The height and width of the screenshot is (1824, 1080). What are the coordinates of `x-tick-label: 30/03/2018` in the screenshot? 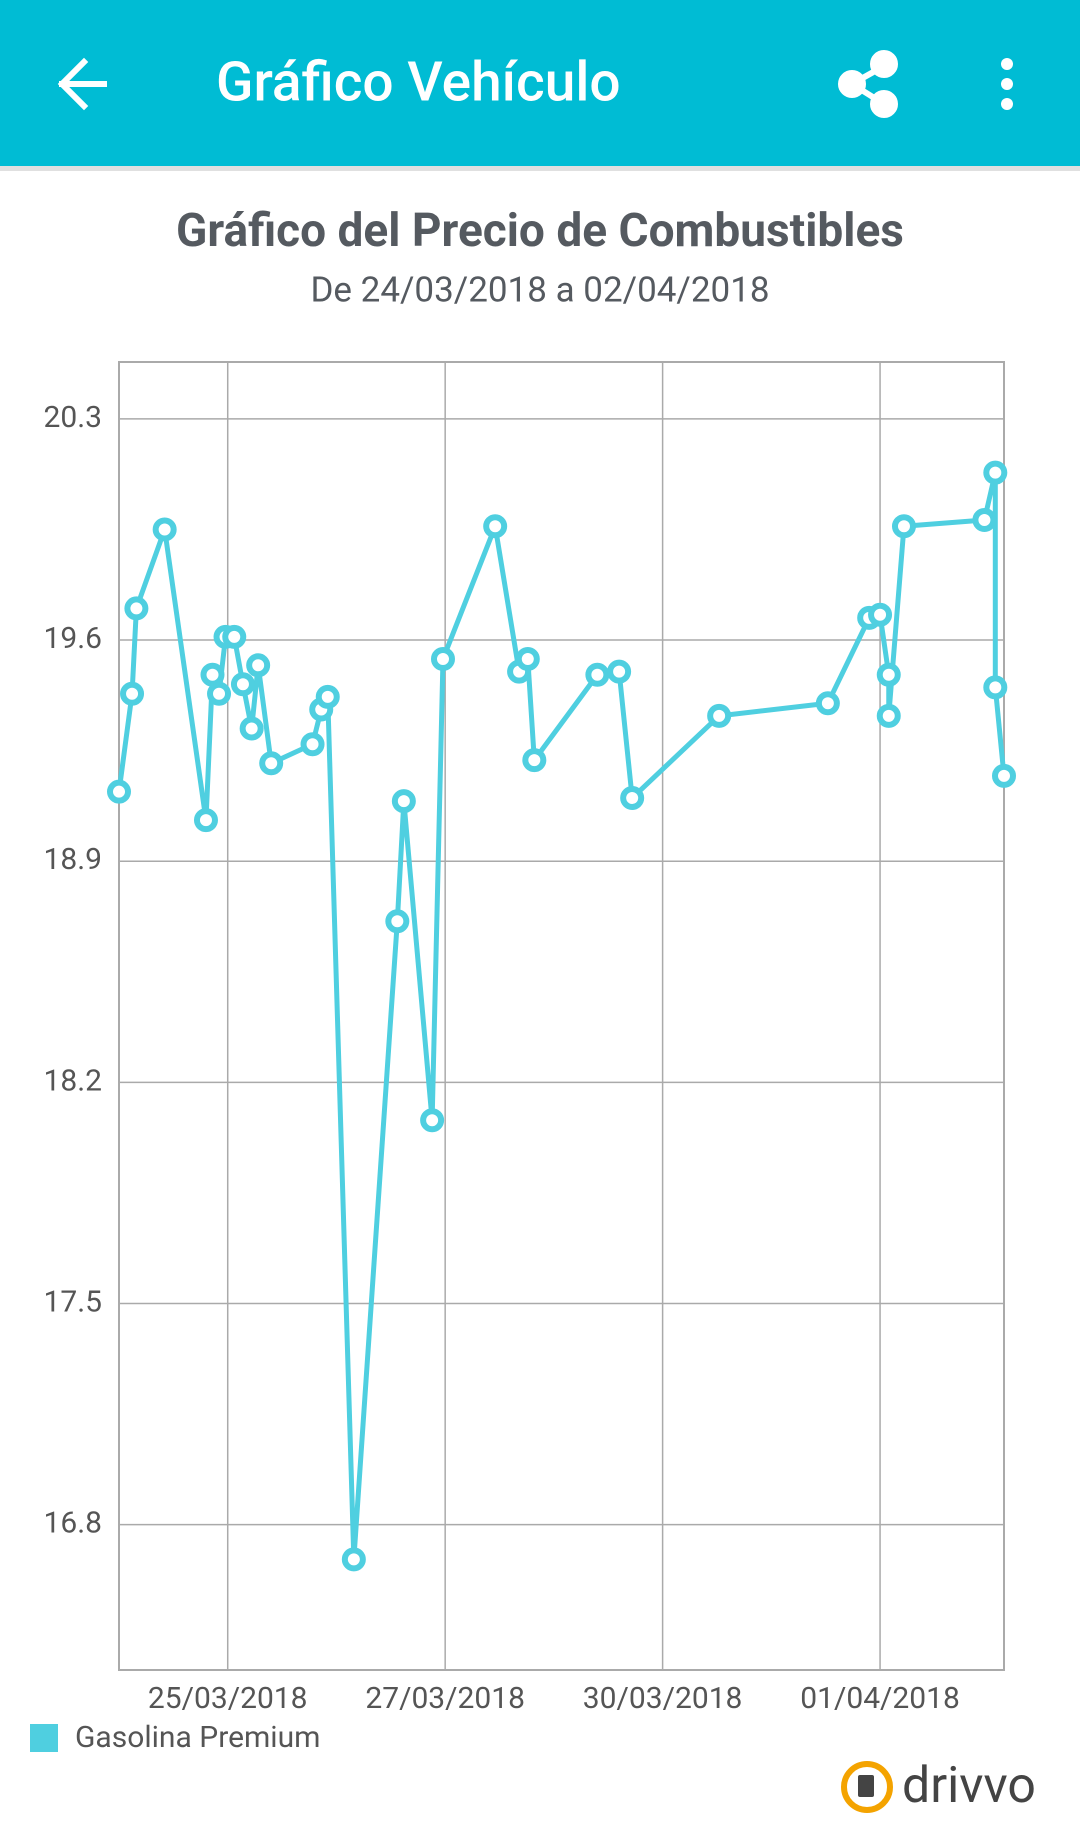 It's located at (663, 1698).